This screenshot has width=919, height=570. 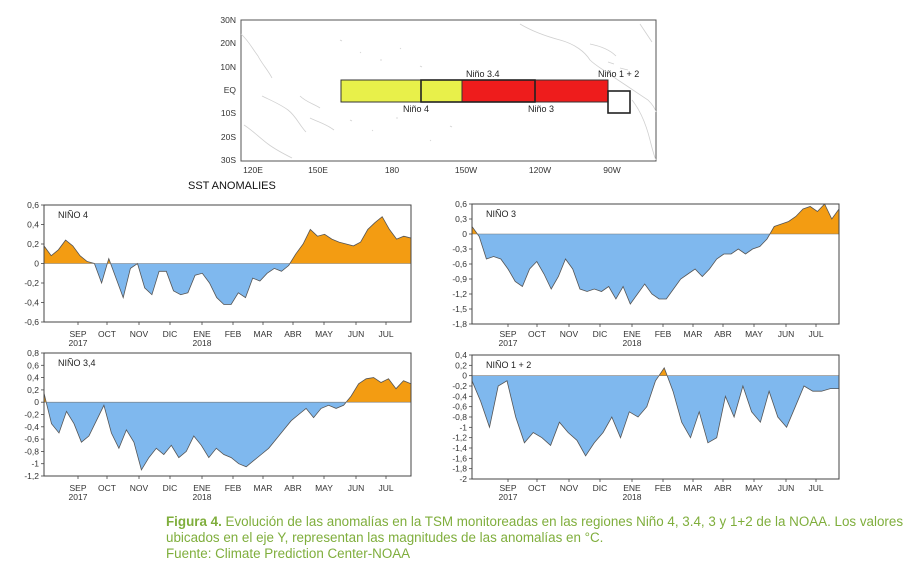 What do you see at coordinates (432, 170) in the screenshot?
I see `map-lon-labels: 120E 150E 180 150W 120W 90W` at bounding box center [432, 170].